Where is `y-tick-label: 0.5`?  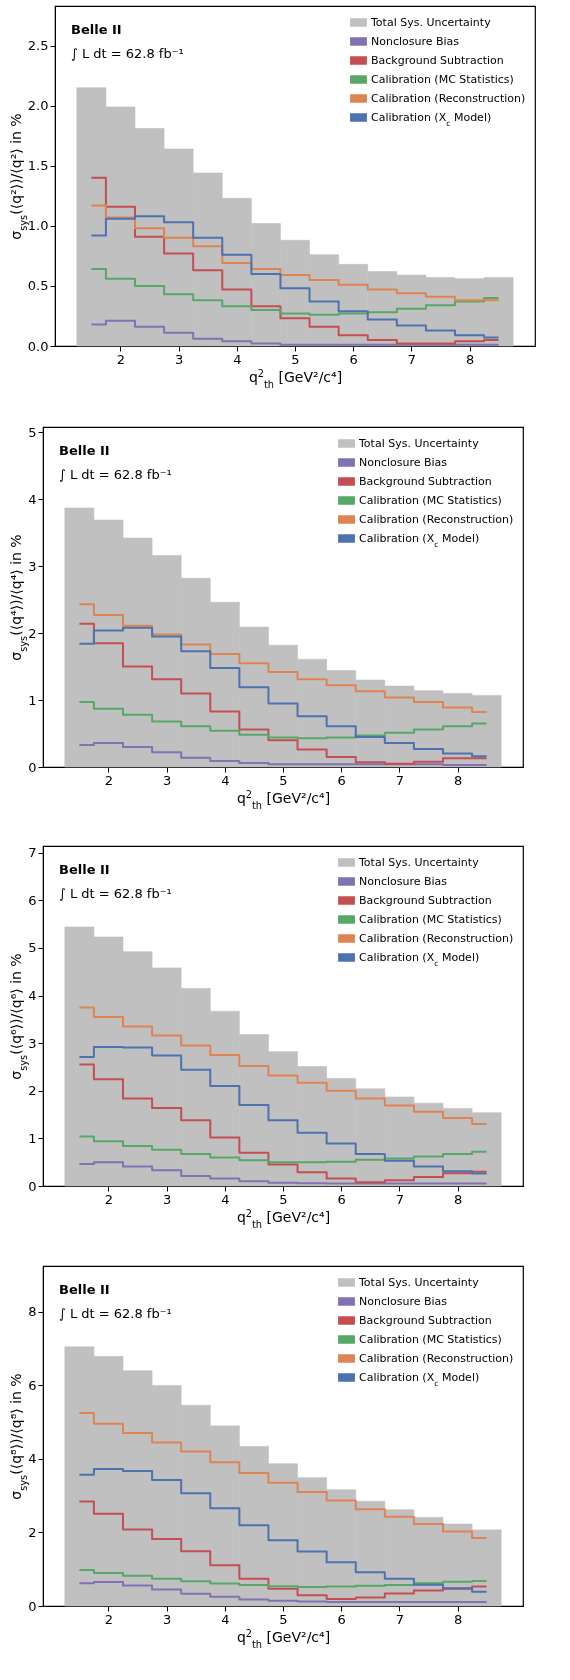 y-tick-label: 0.5 is located at coordinates (38, 286).